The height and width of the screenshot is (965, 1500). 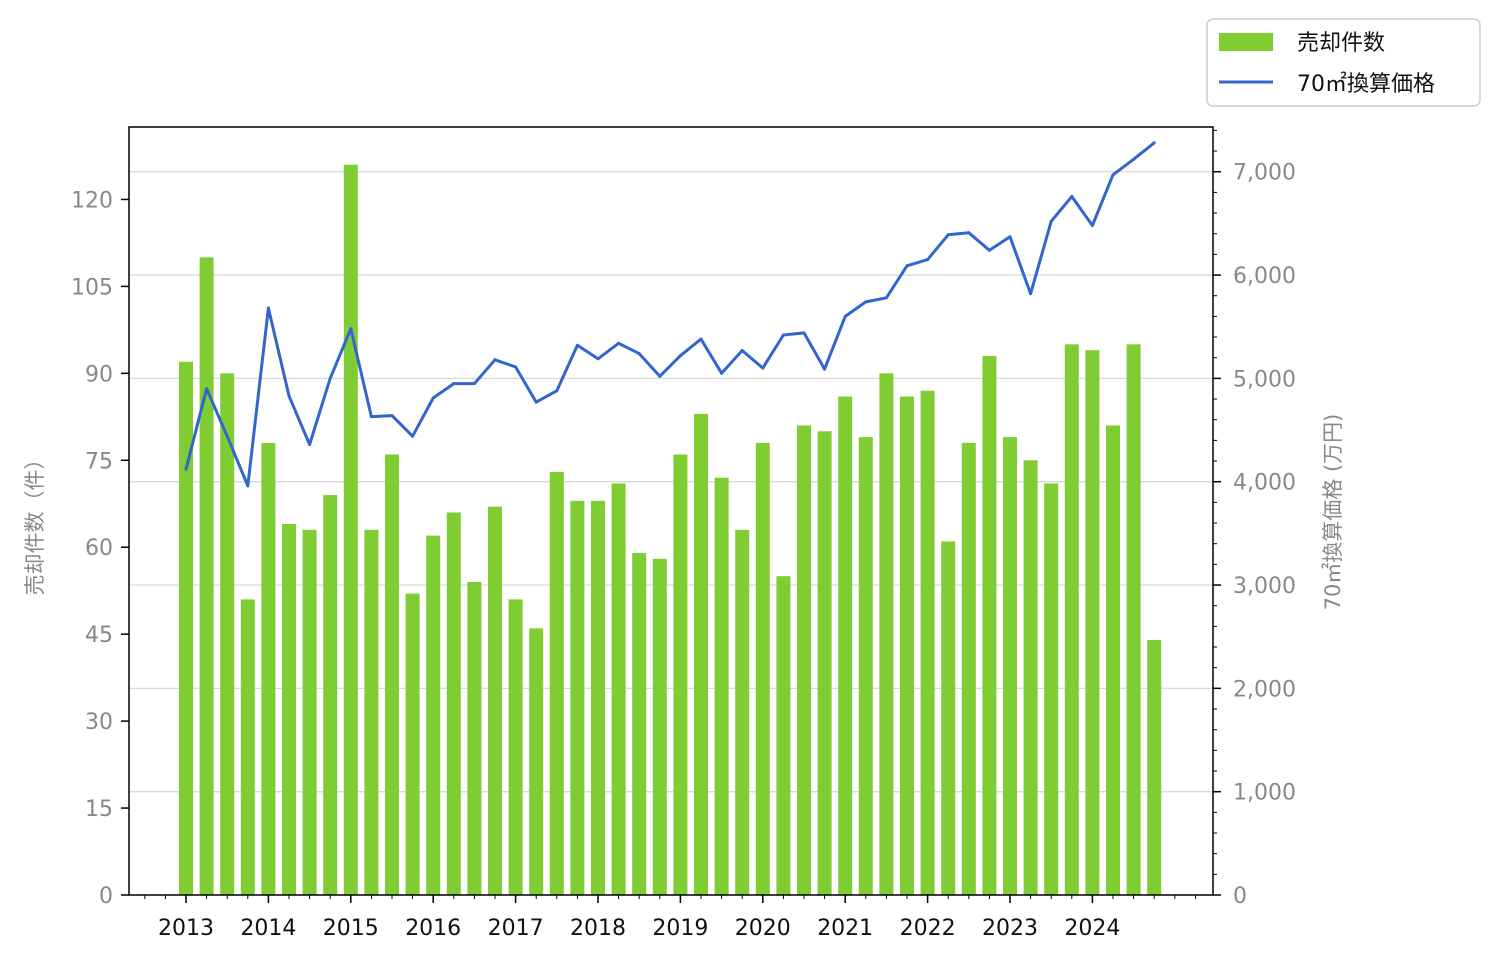 I want to click on right-tick-label: 4,000, so click(x=1264, y=483).